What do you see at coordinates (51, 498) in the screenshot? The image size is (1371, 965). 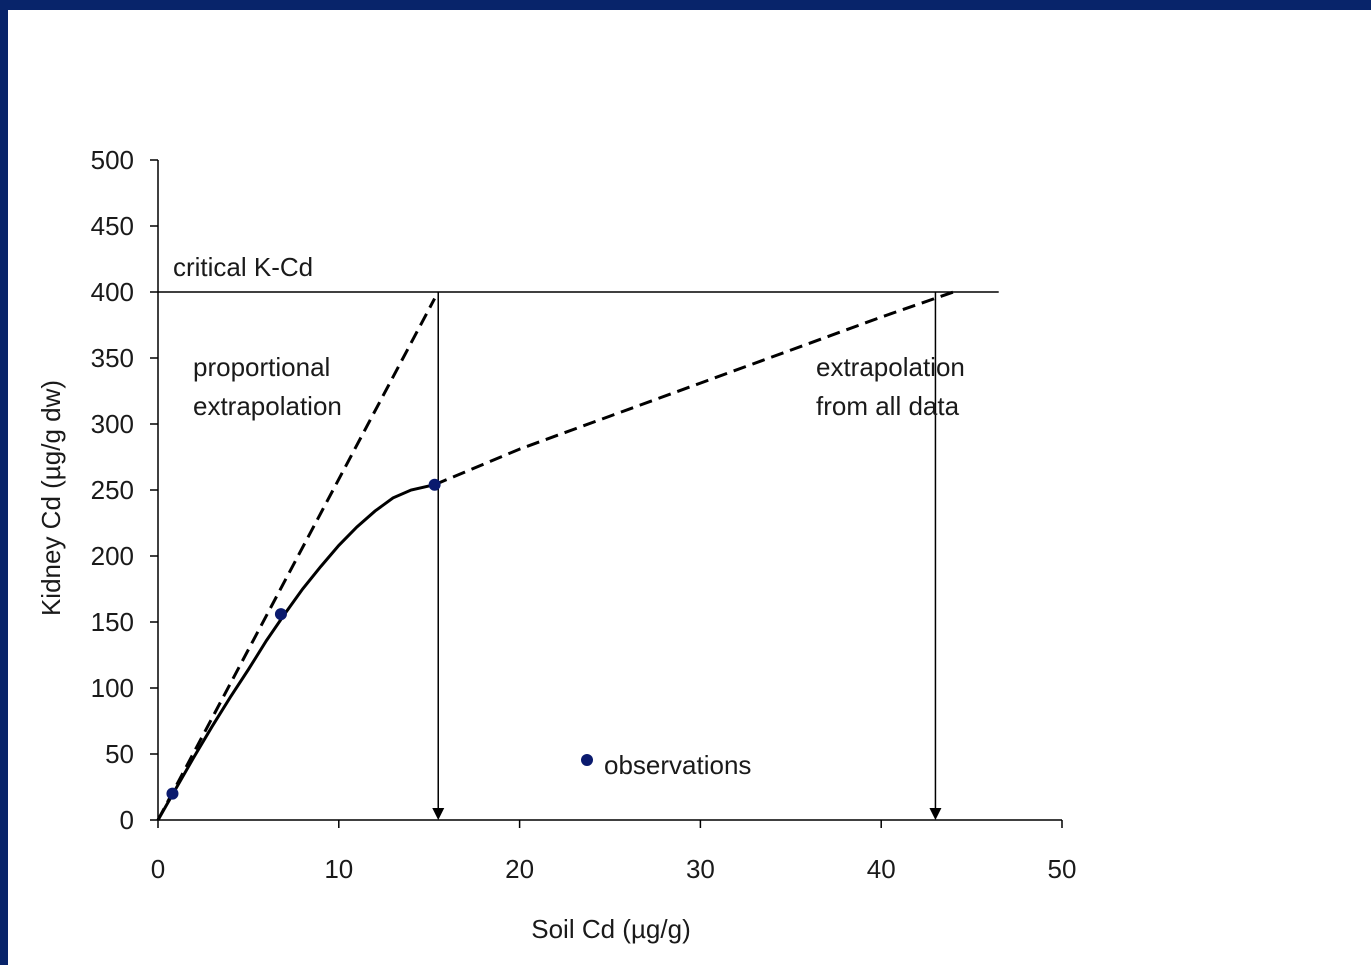 I see `y-axis-title: Kidney Cd (µg/g dw)` at bounding box center [51, 498].